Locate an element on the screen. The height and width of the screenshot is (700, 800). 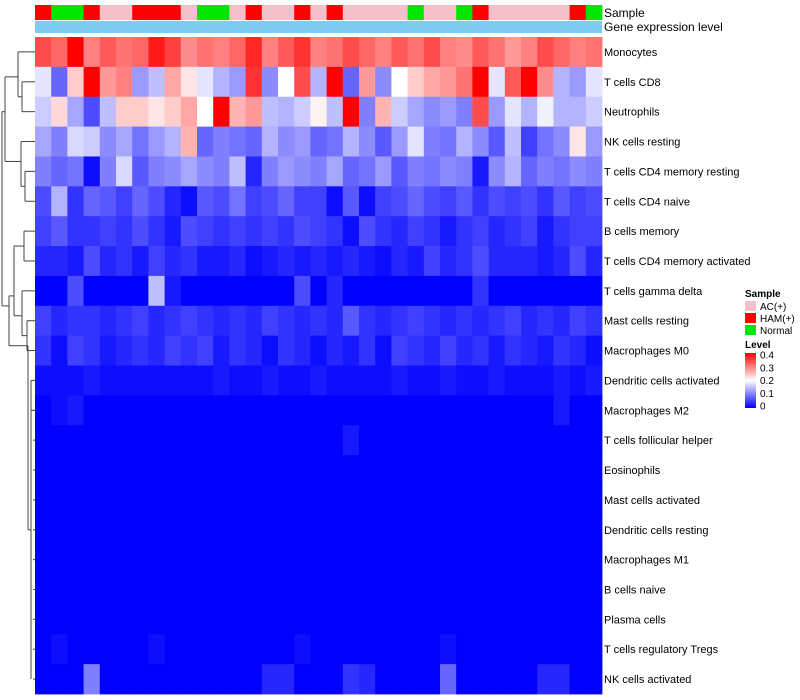
row-label: NK cells resting is located at coordinates (642, 143).